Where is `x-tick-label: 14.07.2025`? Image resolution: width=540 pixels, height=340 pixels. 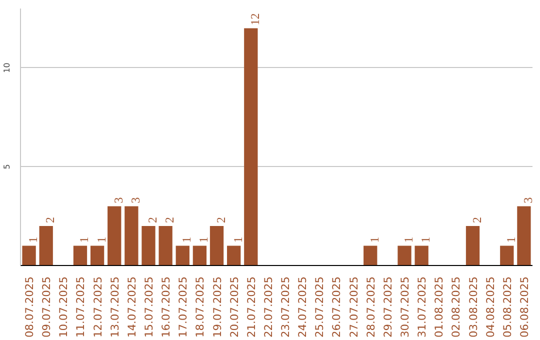
x-tick-label: 14.07.2025 is located at coordinates (131, 307).